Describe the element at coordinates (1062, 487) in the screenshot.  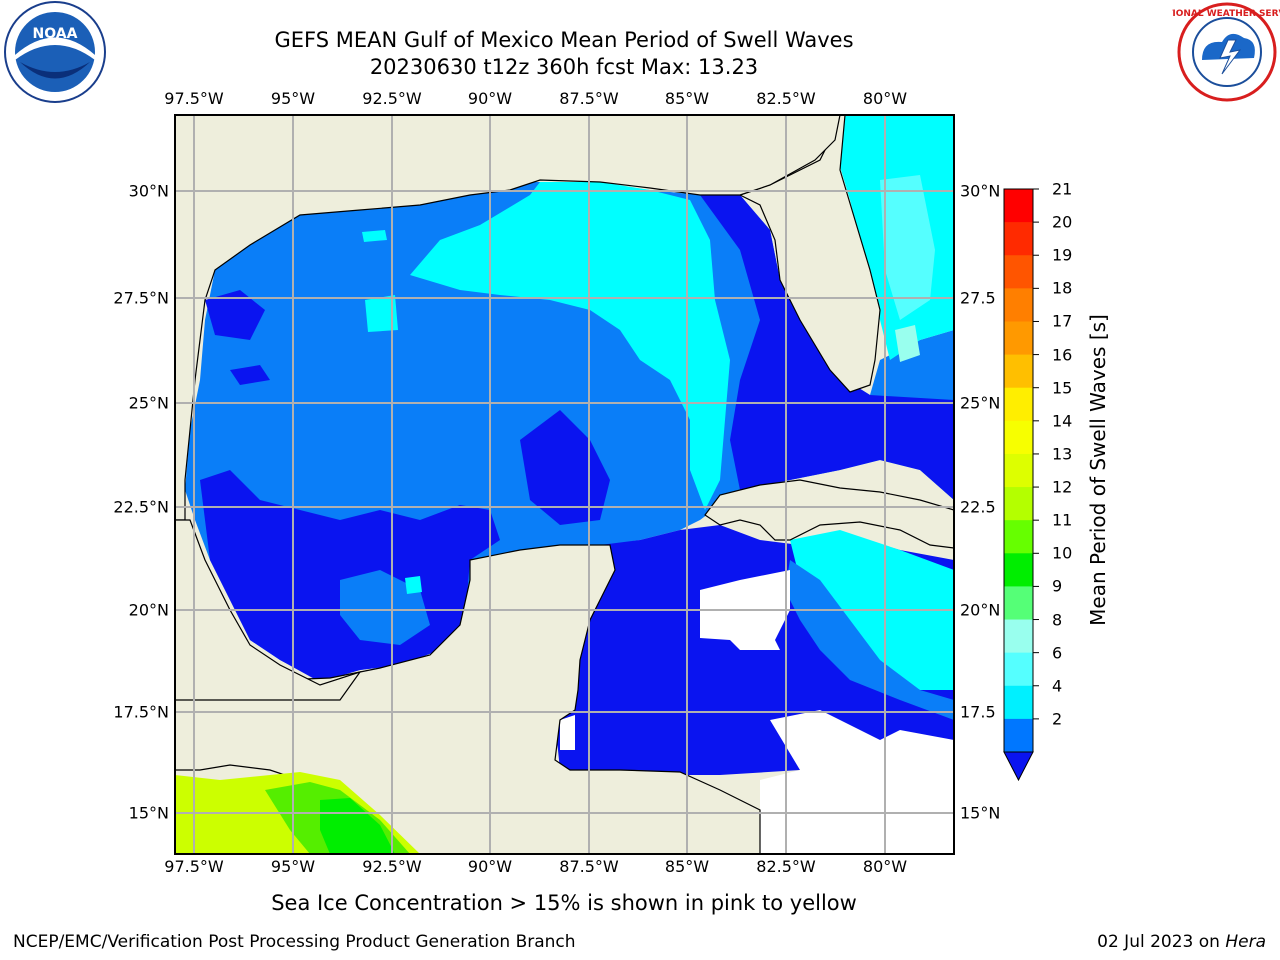
I see `colorbar-tick-label: 12` at that location.